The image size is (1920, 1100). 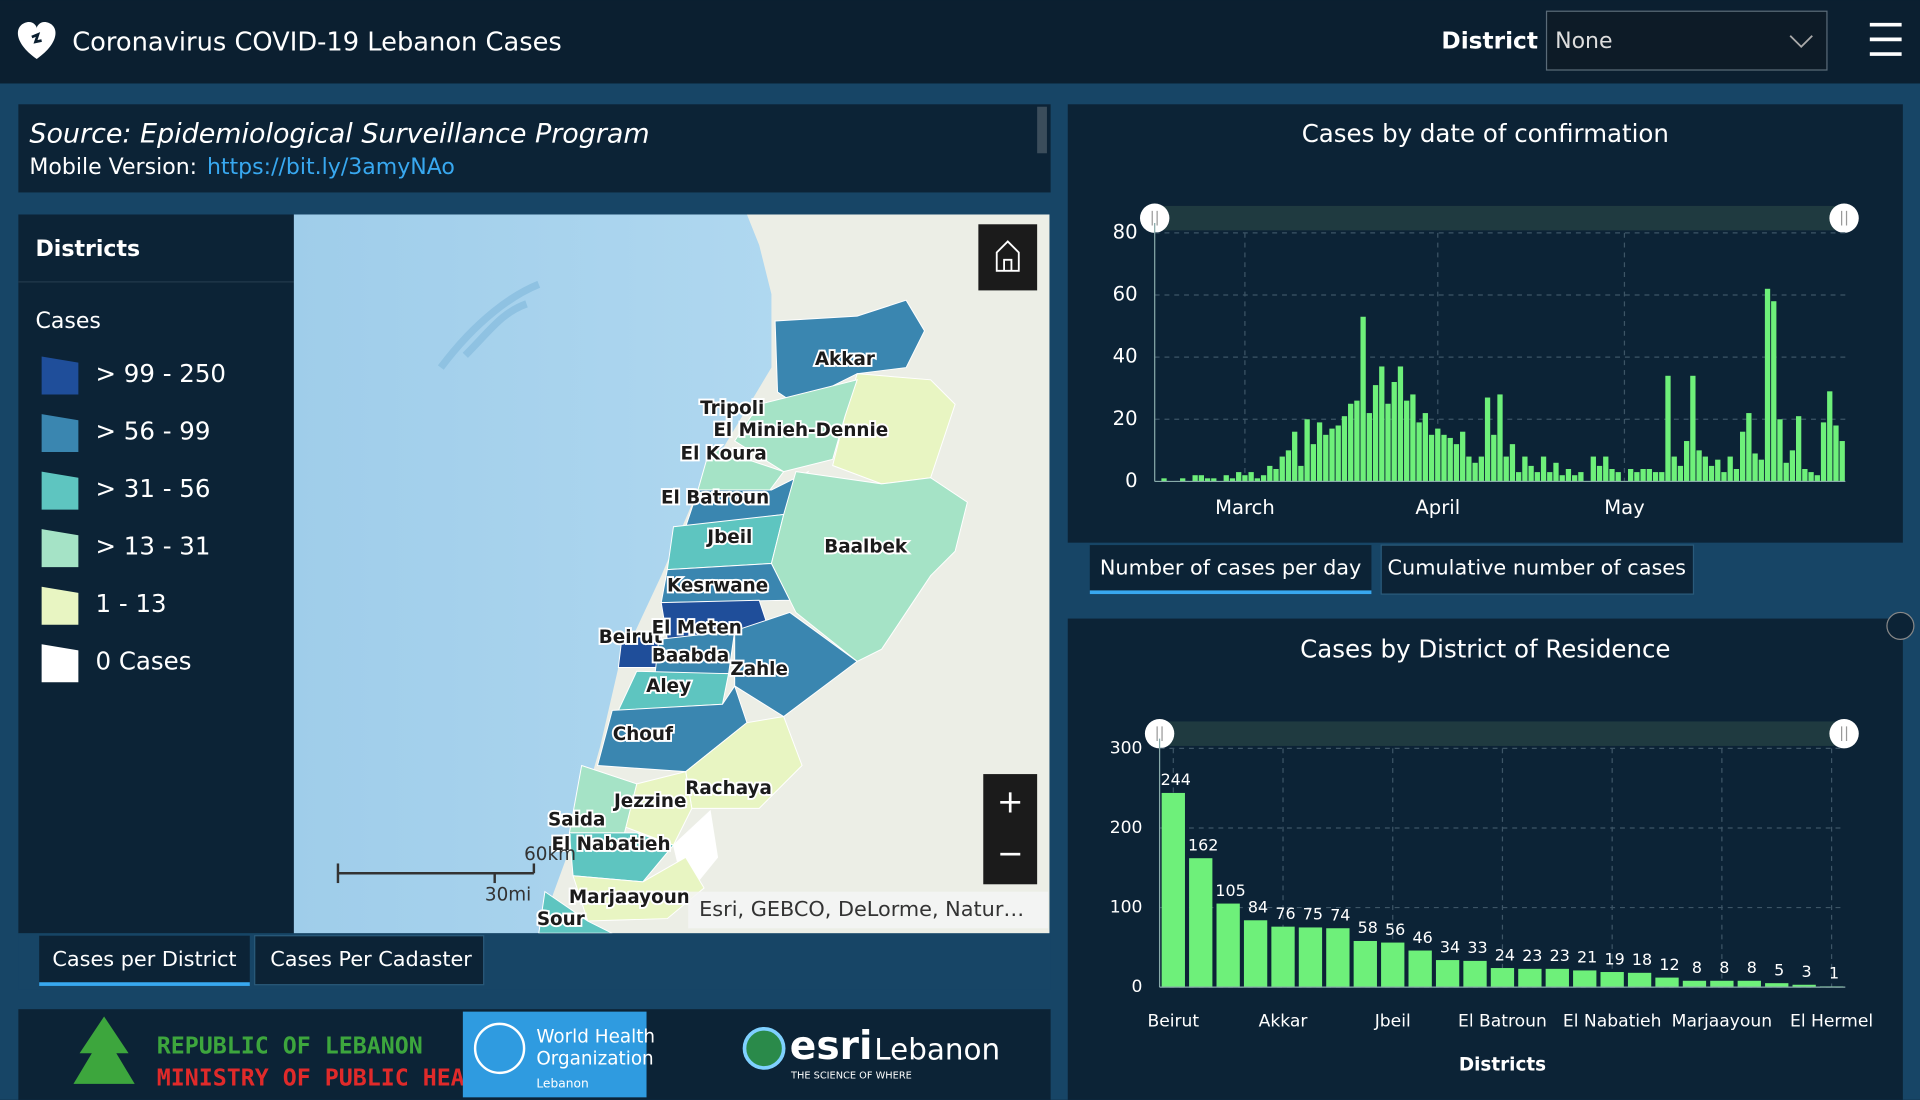 What do you see at coordinates (697, 627) in the screenshot?
I see `map-label: El Meten` at bounding box center [697, 627].